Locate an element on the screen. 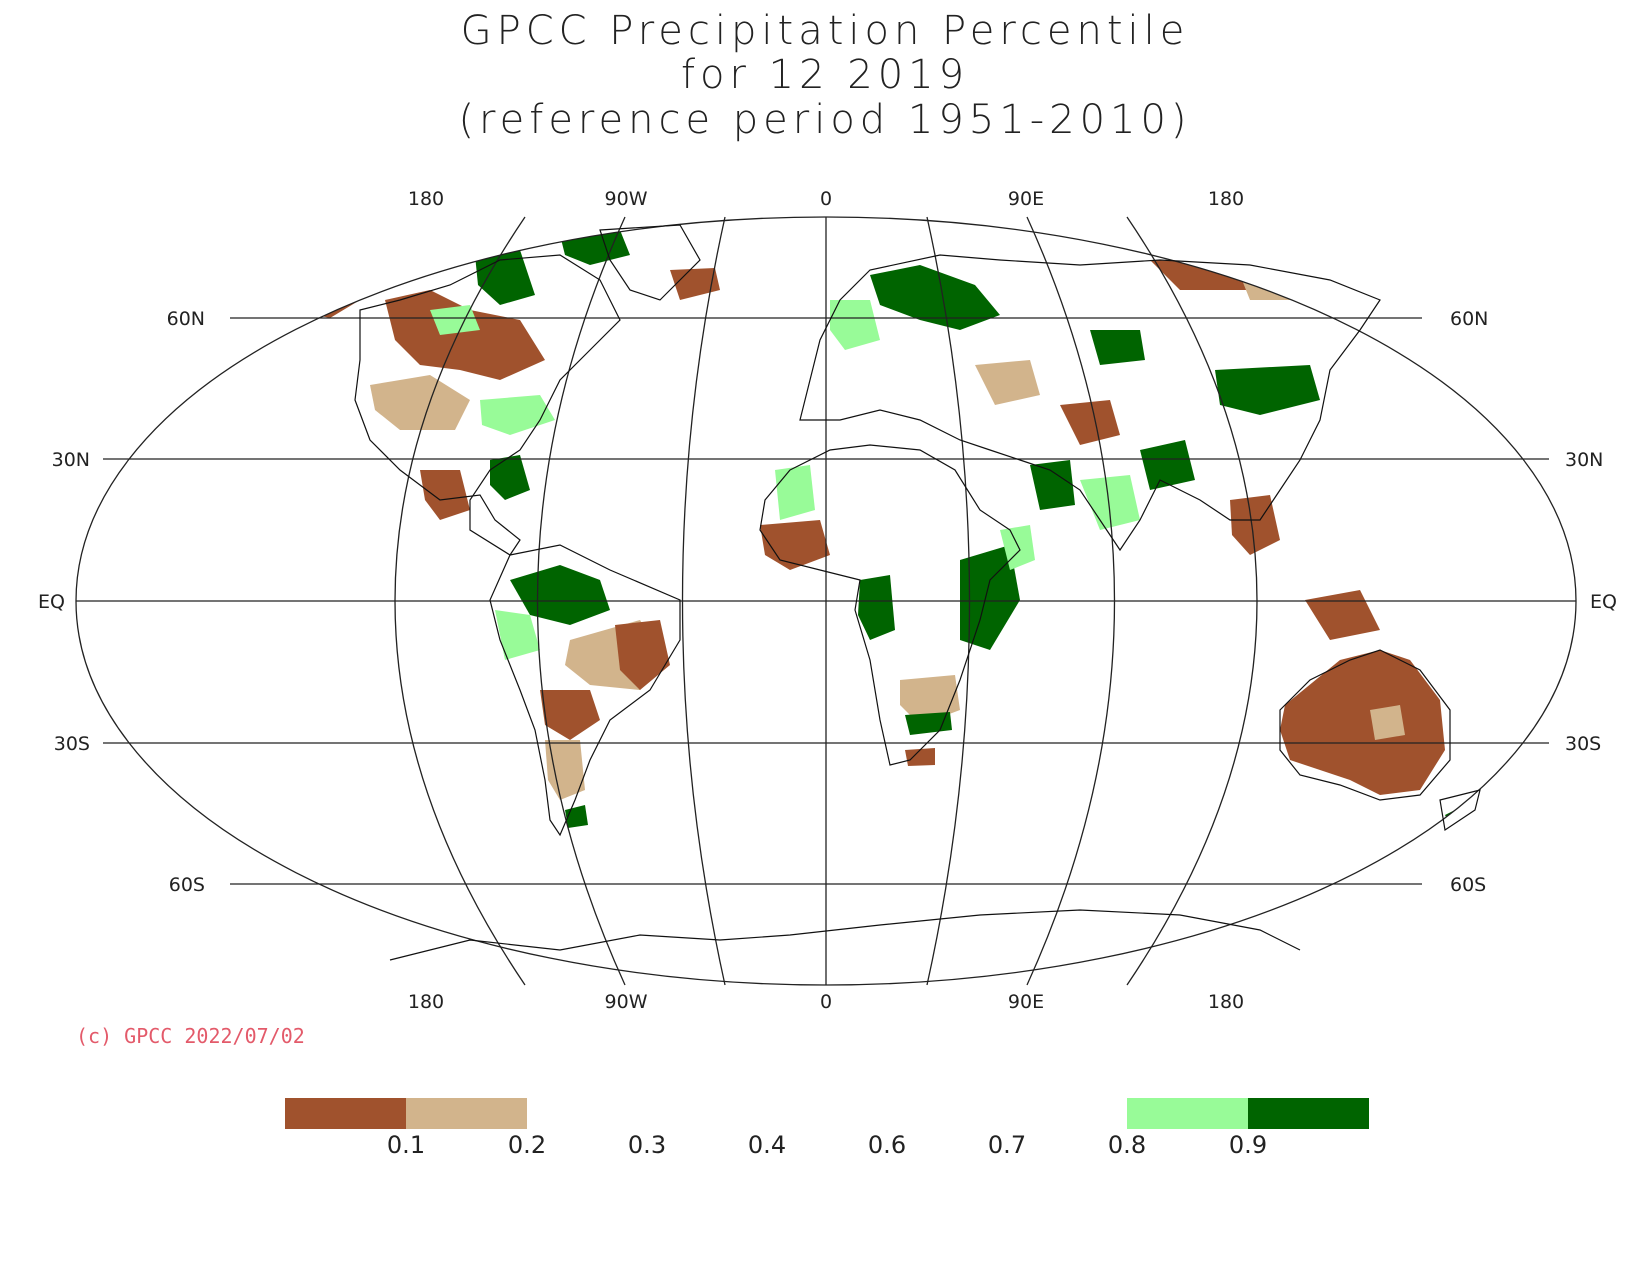 This screenshot has height=1270, width=1650. lat-label-right-eq: EQ is located at coordinates (1603, 602).